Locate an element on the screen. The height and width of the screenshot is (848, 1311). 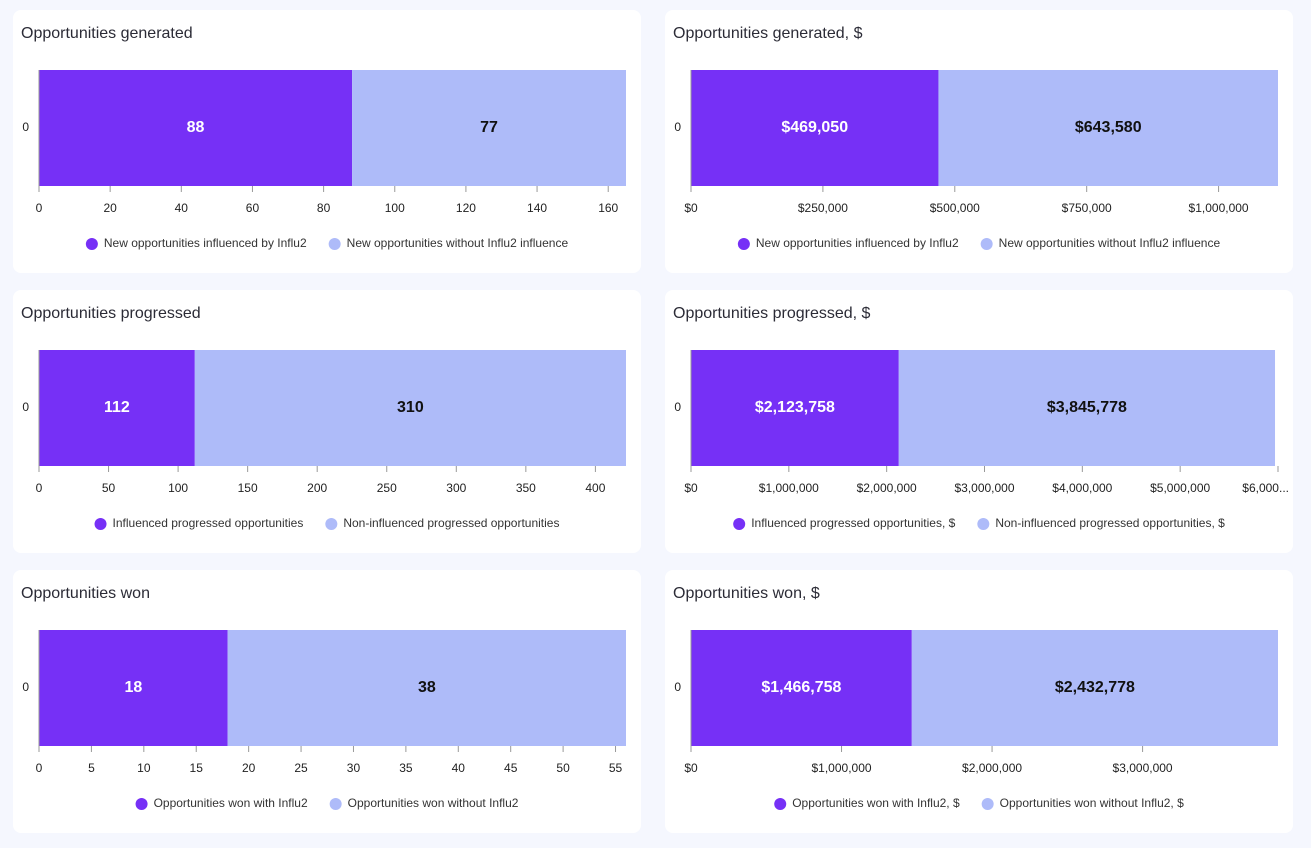
legend-label: Opportunities won without Influ2 is located at coordinates (433, 803).